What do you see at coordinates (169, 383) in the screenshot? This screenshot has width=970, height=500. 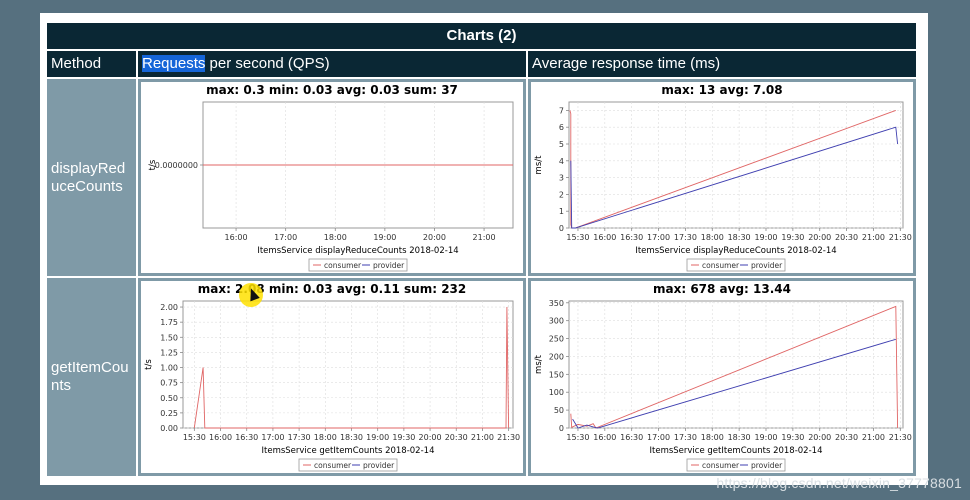 I see `y-tick-label: 0.75` at bounding box center [169, 383].